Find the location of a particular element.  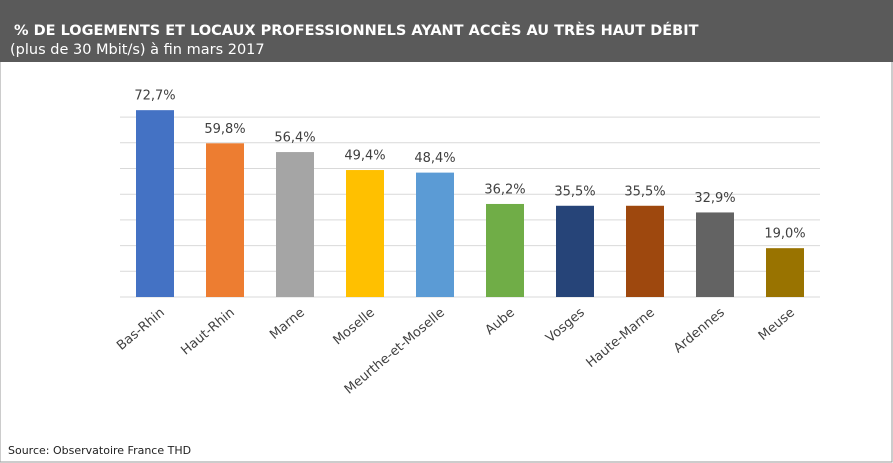

value-label: 72,7% is located at coordinates (154, 96).